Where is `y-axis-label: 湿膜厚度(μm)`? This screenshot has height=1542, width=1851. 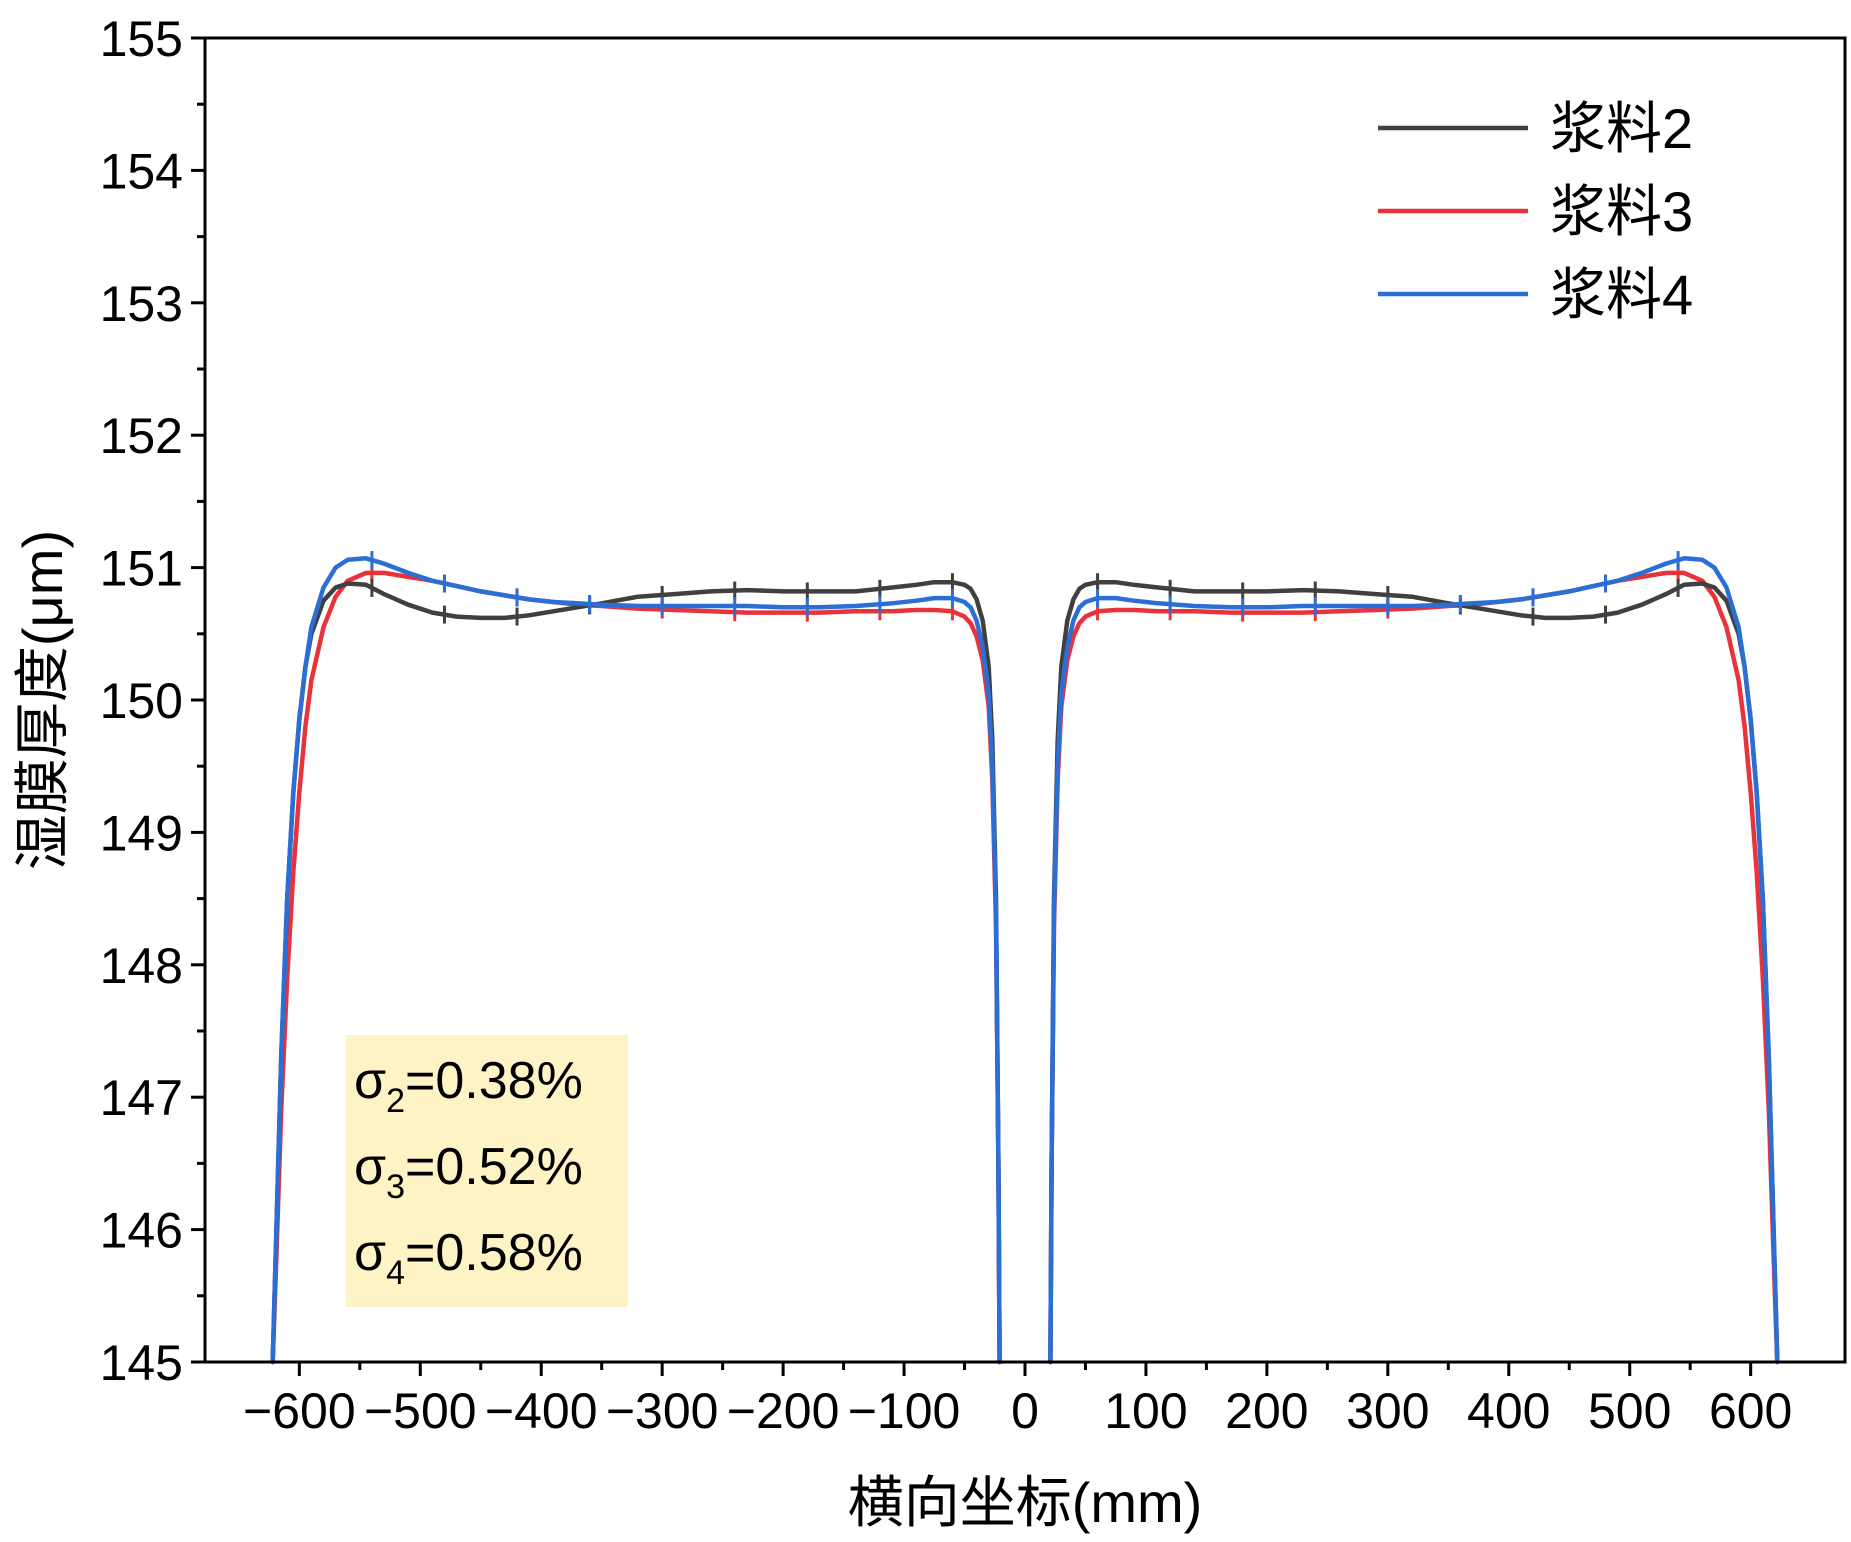
y-axis-label: 湿膜厚度(μm) is located at coordinates (42, 700).